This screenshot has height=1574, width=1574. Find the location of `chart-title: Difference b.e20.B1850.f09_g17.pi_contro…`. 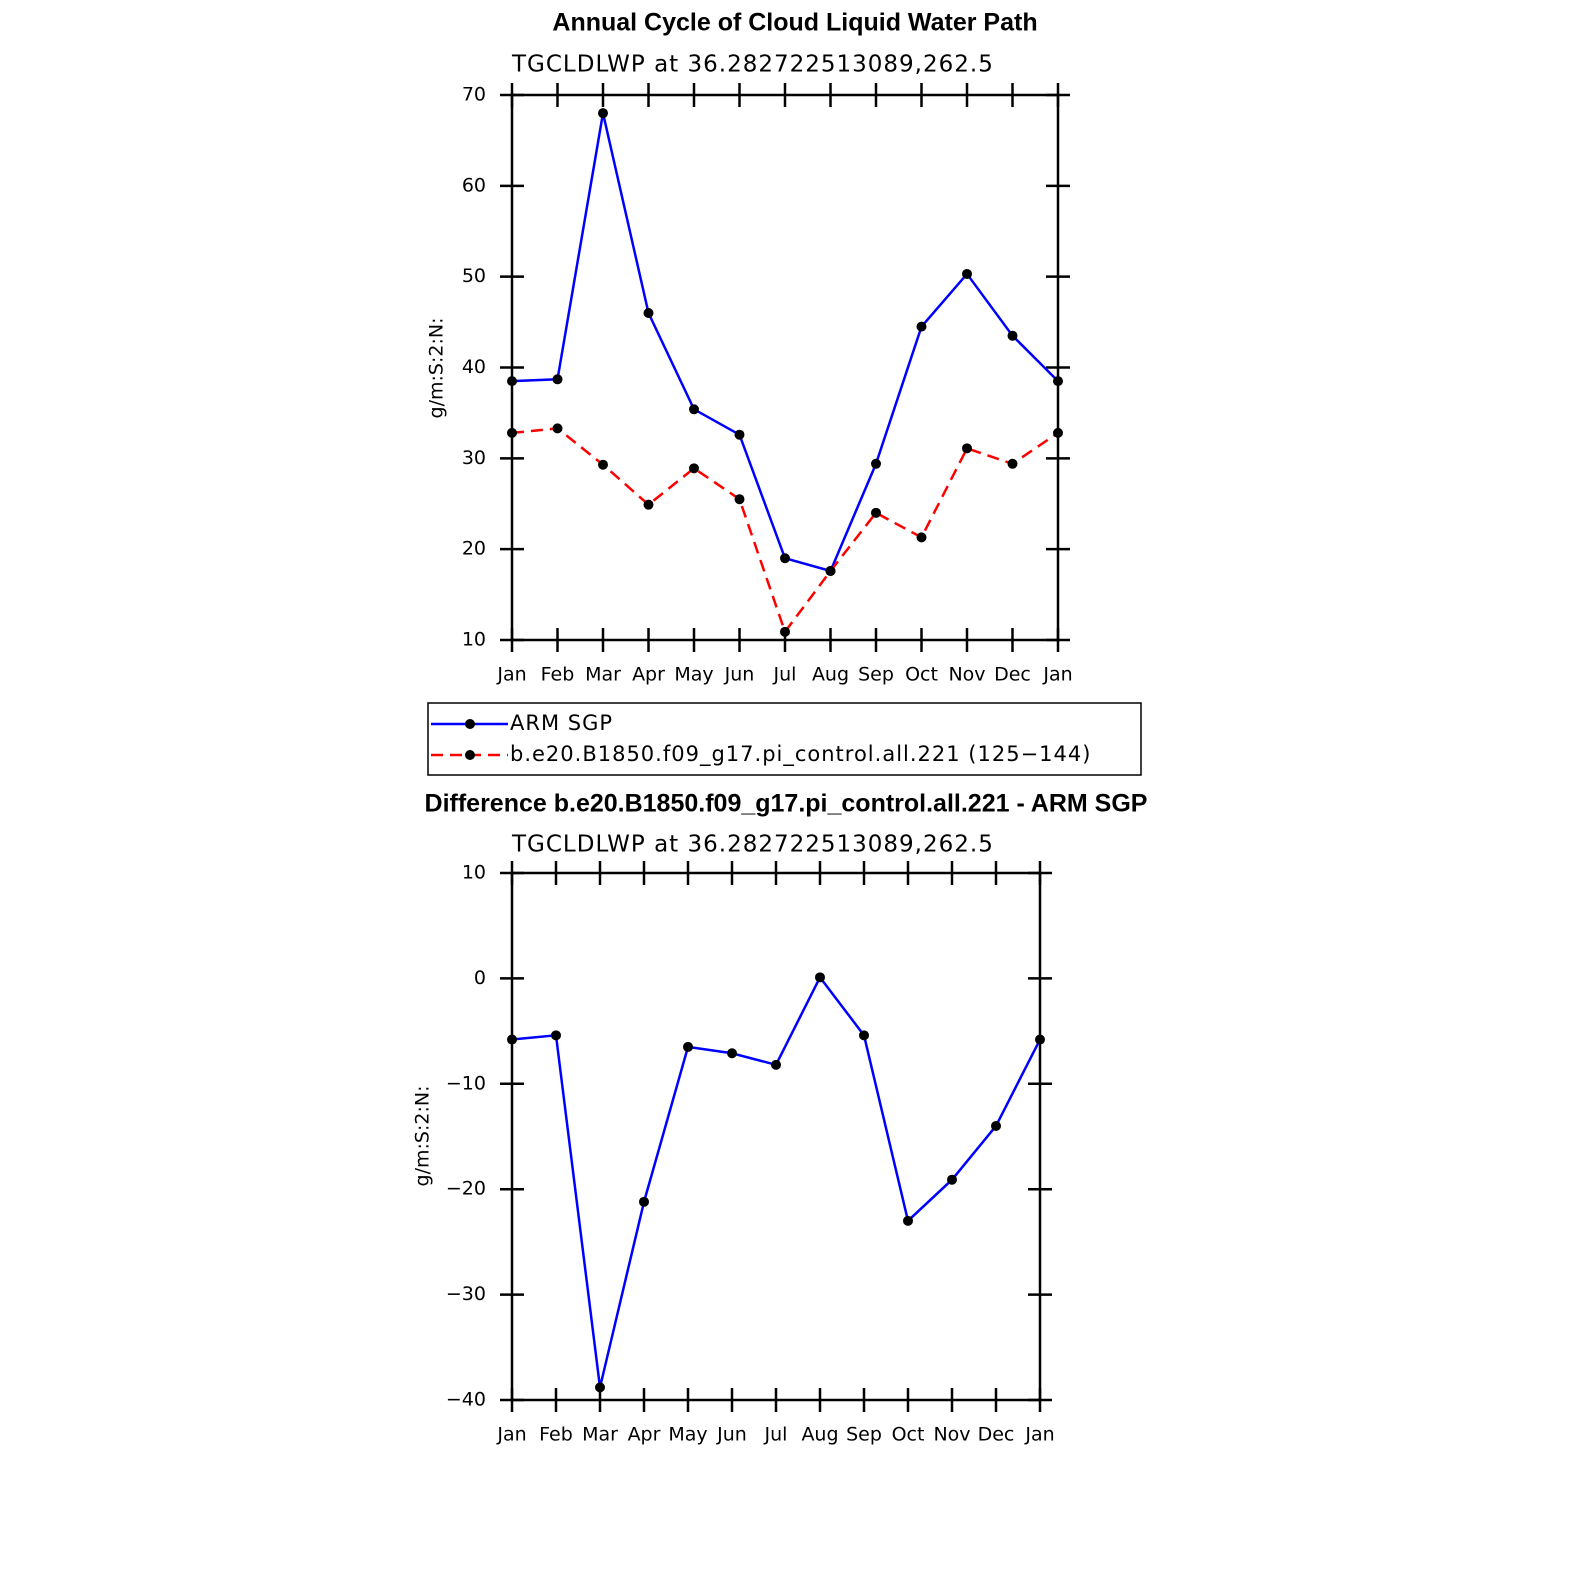

chart-title: Difference b.e20.B1850.f09_g17.pi_contro… is located at coordinates (786, 804).